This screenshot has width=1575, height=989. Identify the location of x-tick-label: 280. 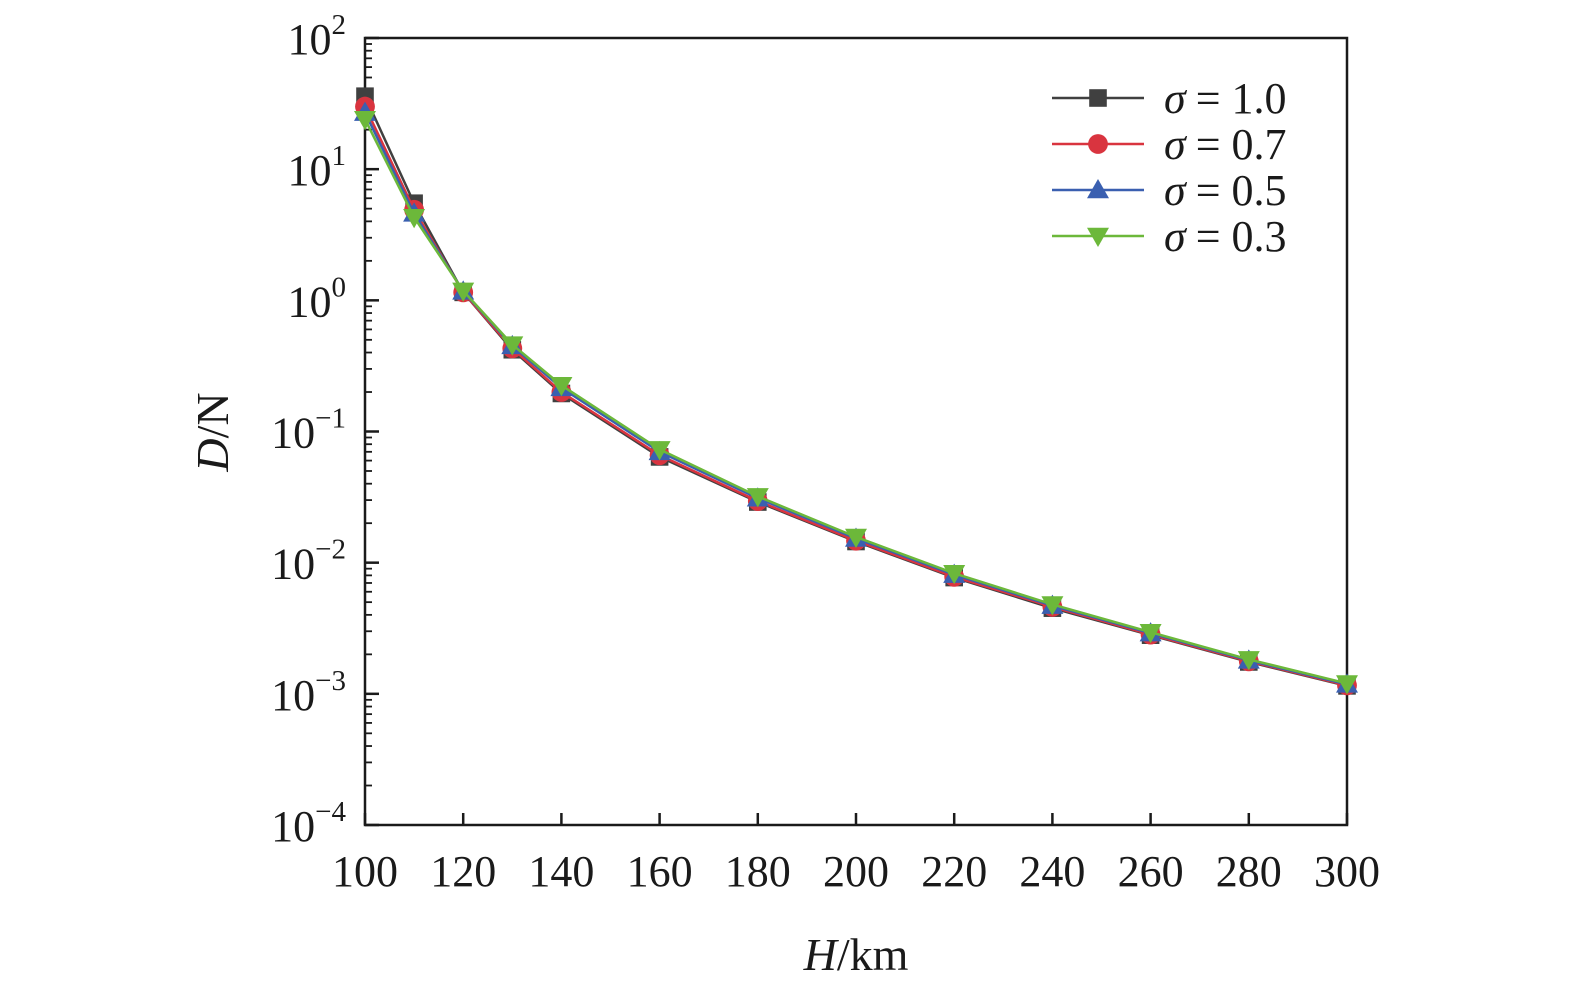
(1249, 871).